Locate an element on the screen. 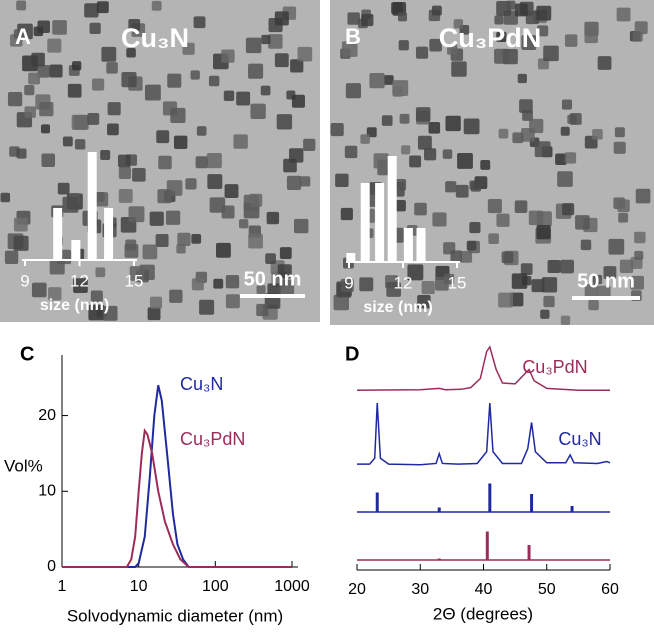  series-label: Cu₃N is located at coordinates (579, 439).